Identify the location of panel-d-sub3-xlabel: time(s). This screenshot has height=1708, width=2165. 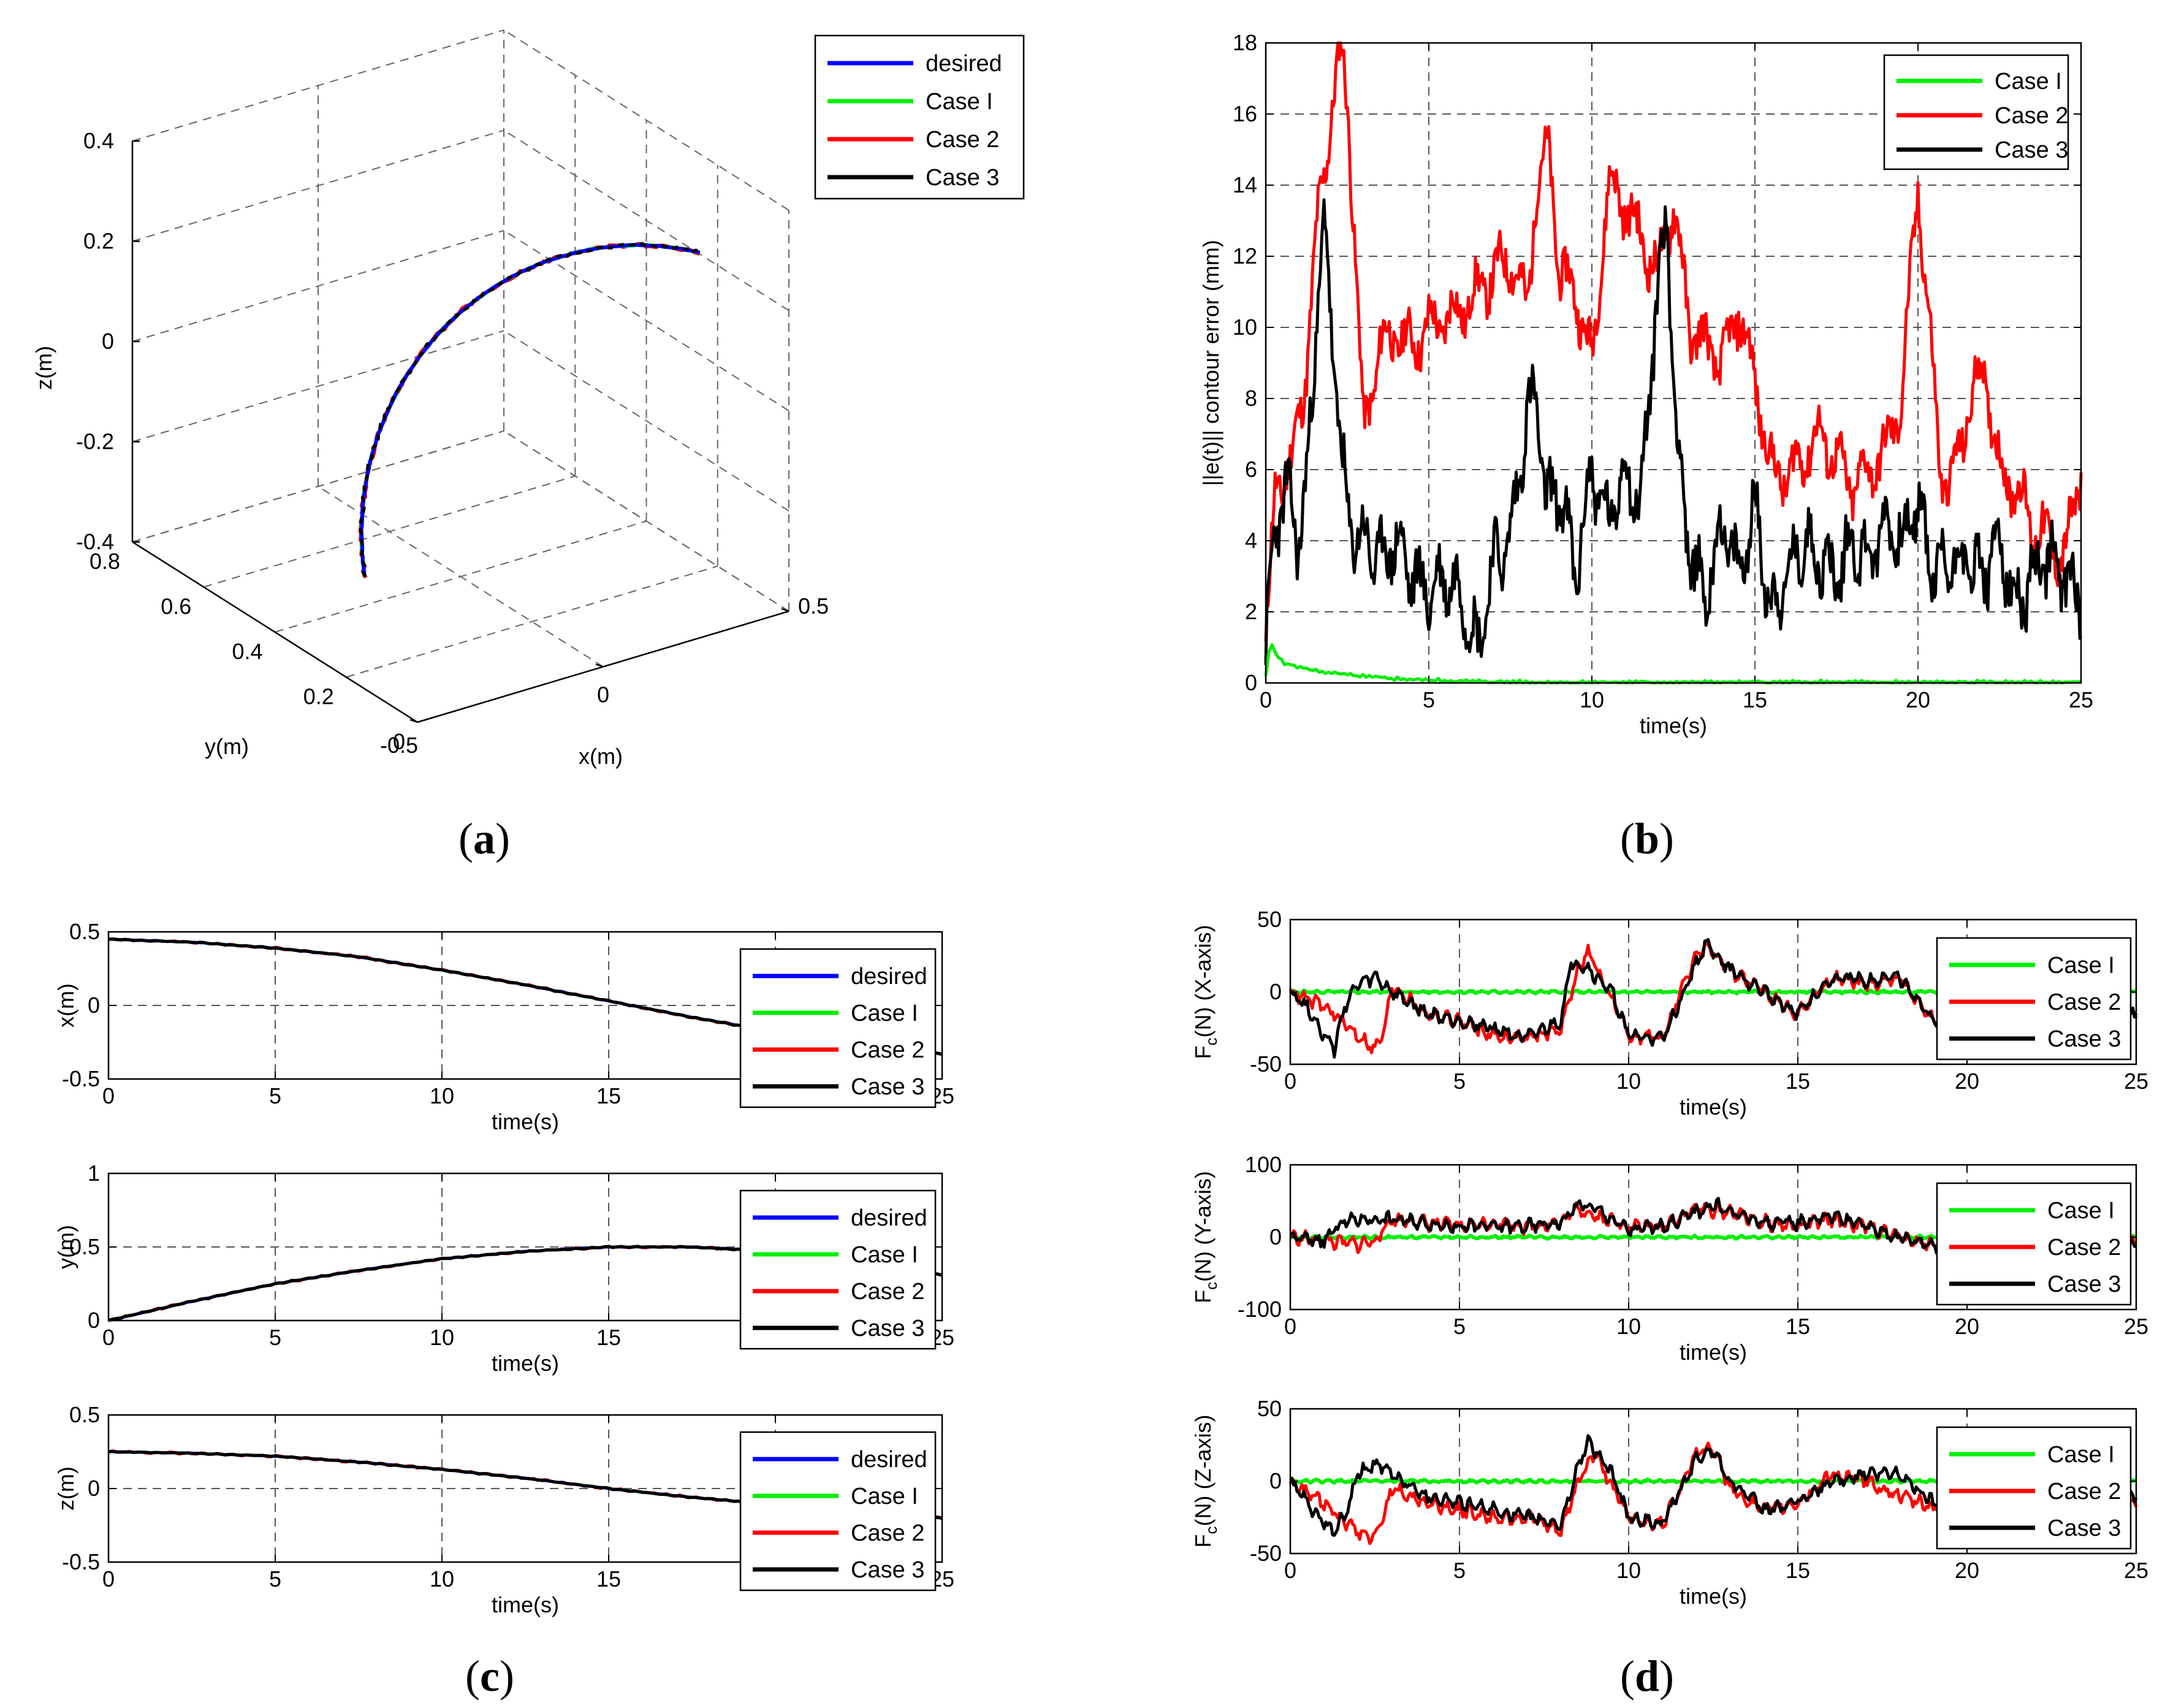
(1713, 1596).